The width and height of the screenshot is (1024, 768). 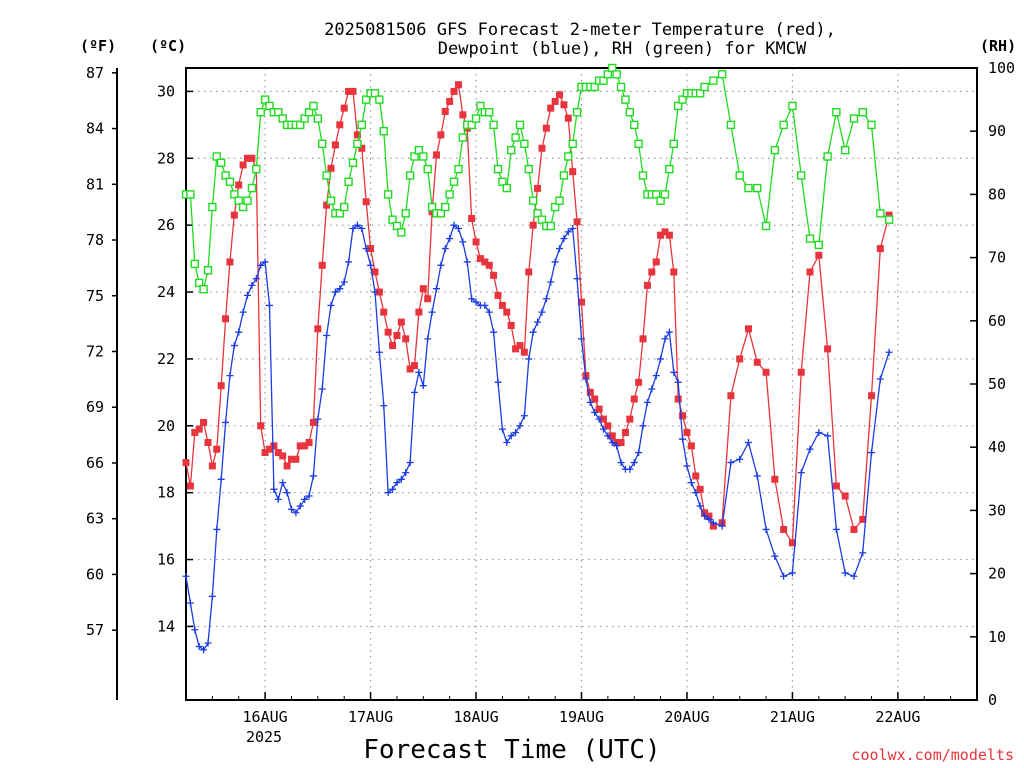 What do you see at coordinates (166, 91) in the screenshot?
I see `celsius-tick-label: 30` at bounding box center [166, 91].